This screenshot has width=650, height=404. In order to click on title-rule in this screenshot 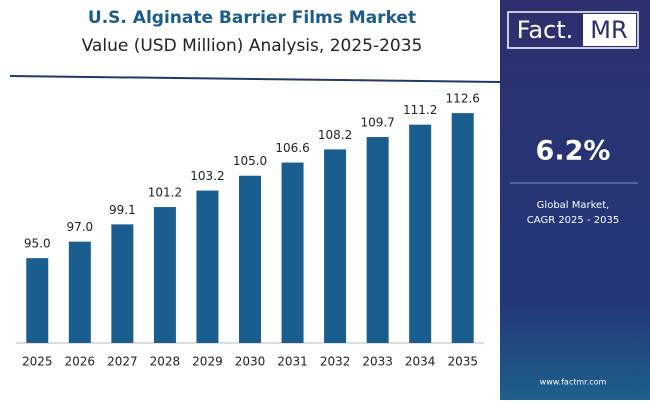, I will do `click(255, 79)`.